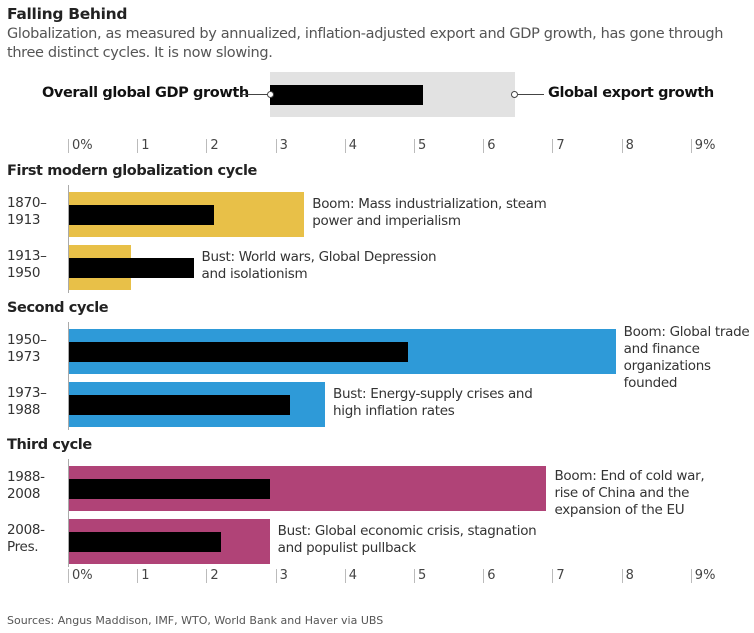 This screenshot has width=754, height=633. Describe the element at coordinates (27, 348) in the screenshot. I see `period-label: 1950– 1973` at that location.